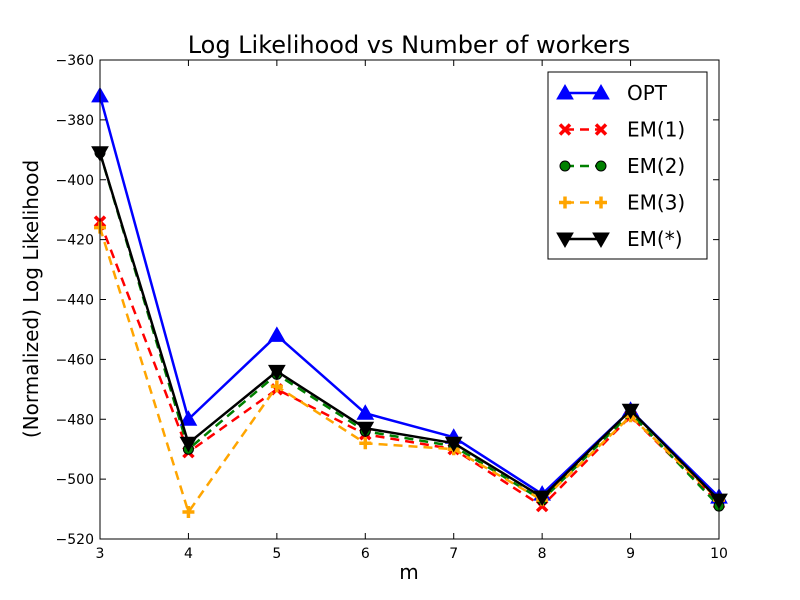 The height and width of the screenshot is (600, 800). What do you see at coordinates (75, 480) in the screenshot?
I see `y-tick-label: −500` at bounding box center [75, 480].